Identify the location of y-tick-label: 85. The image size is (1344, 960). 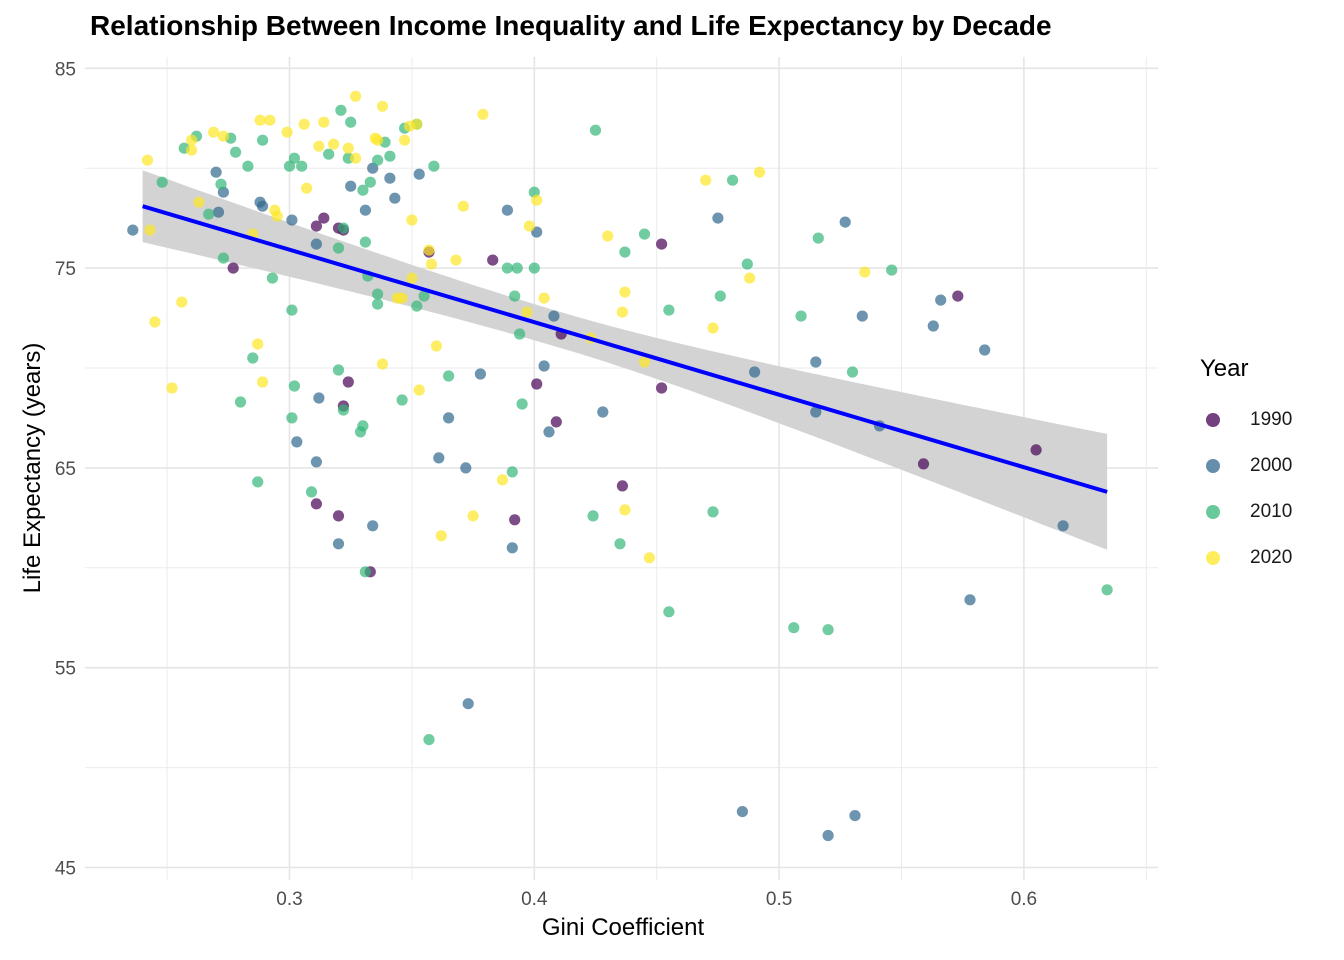
(65, 69).